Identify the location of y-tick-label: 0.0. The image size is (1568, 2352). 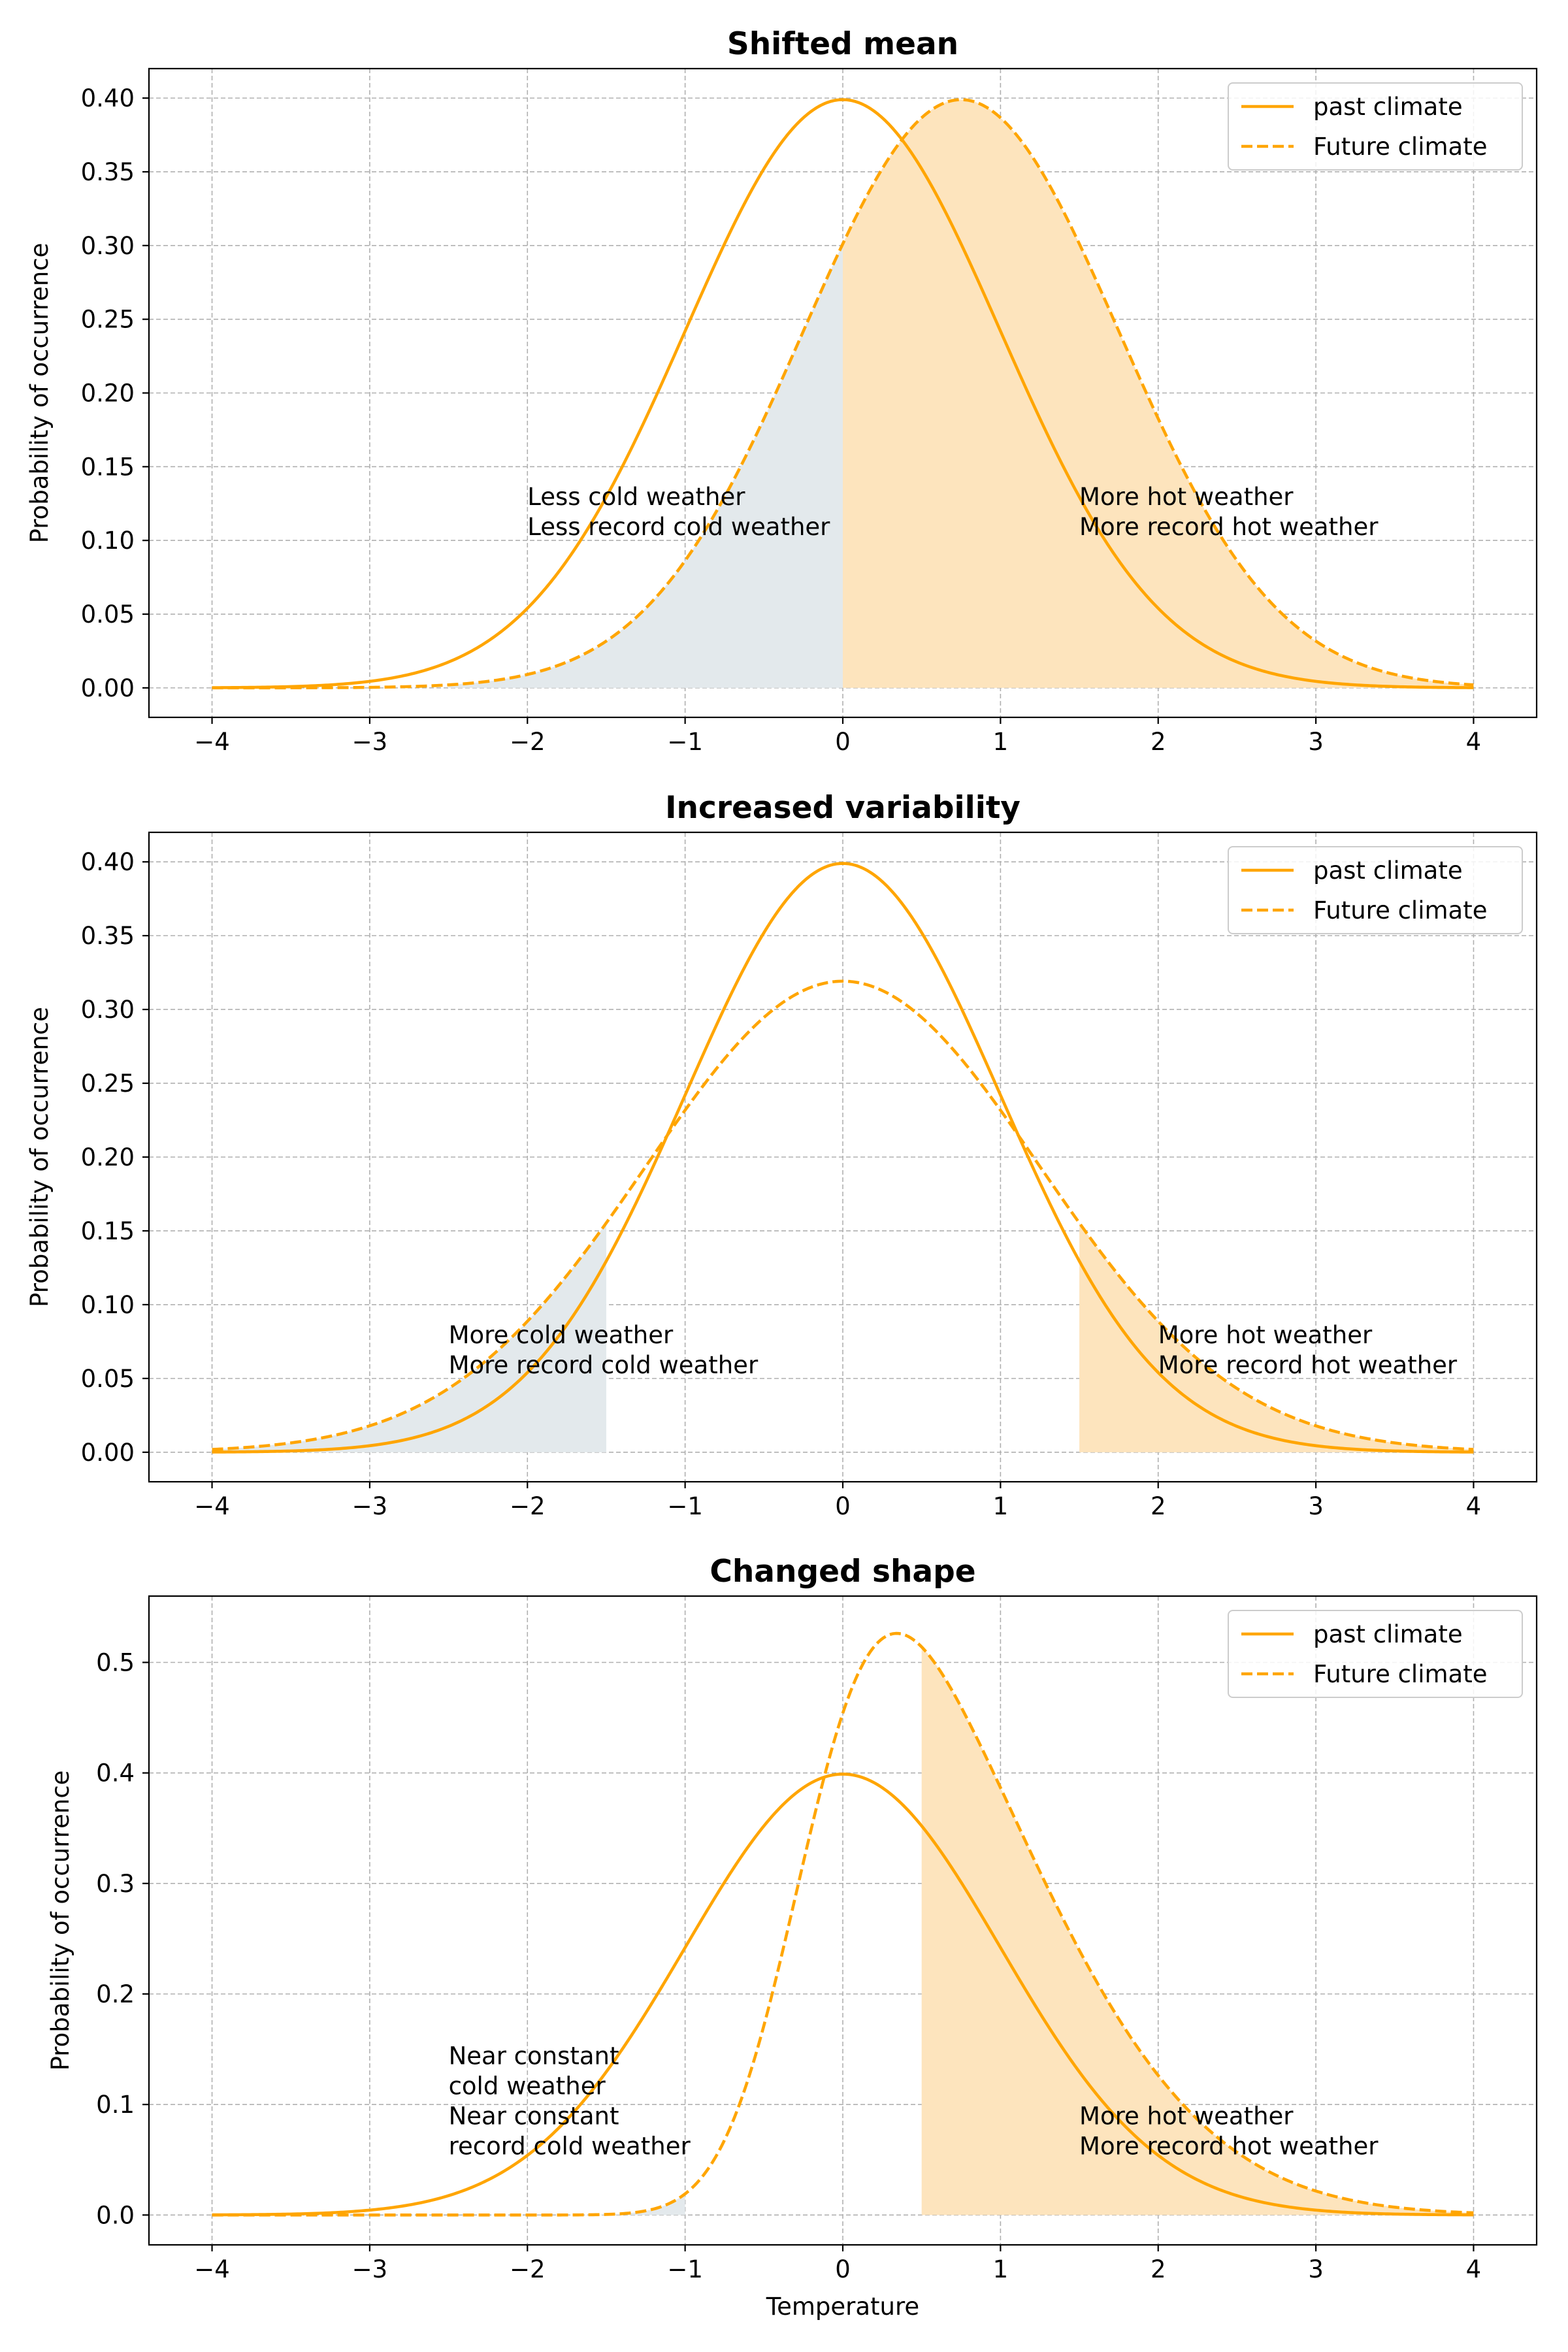
(115, 2215).